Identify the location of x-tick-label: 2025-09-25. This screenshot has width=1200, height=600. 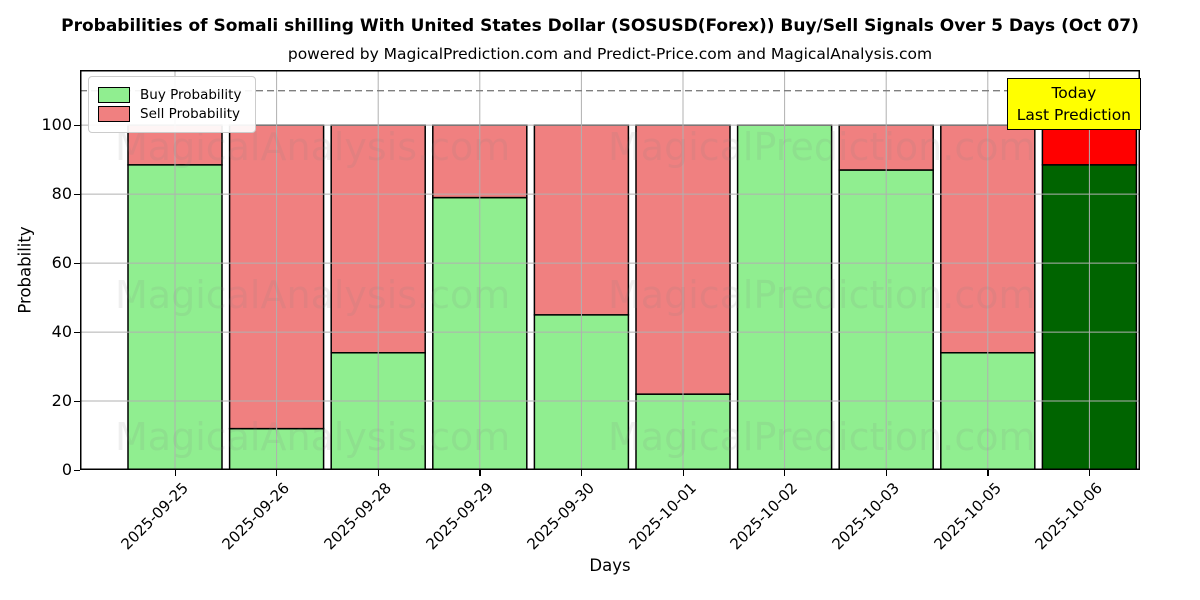
(154, 516).